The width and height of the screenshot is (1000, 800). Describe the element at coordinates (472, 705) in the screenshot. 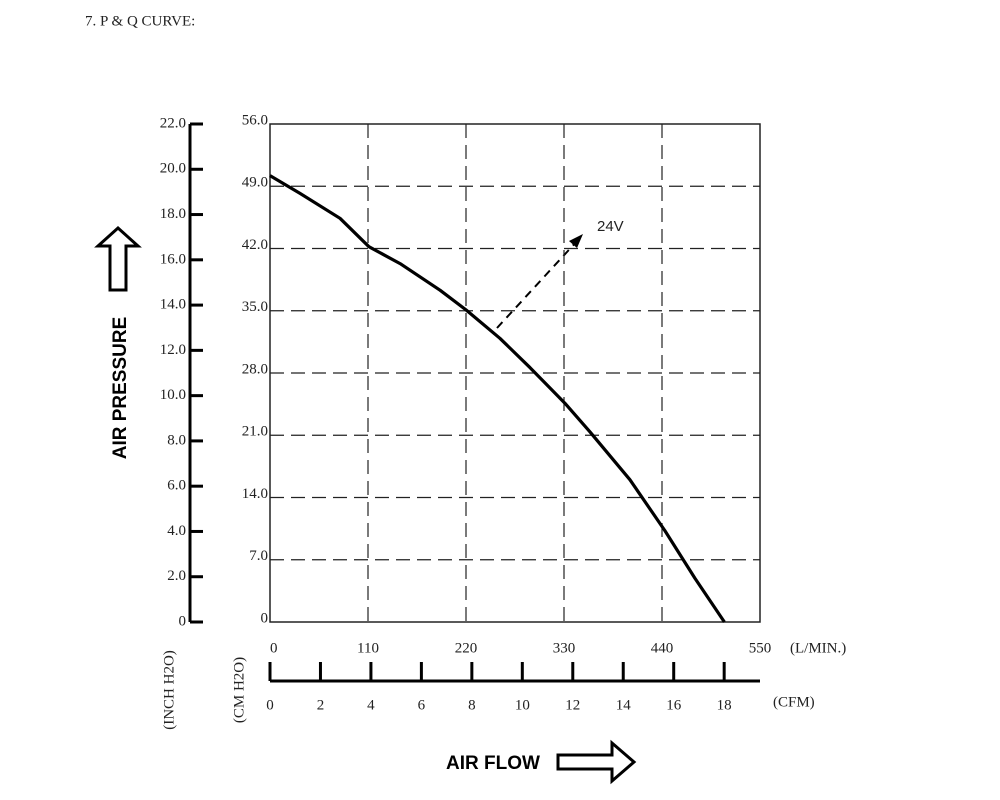

I see `x2-tick-label: 8` at that location.